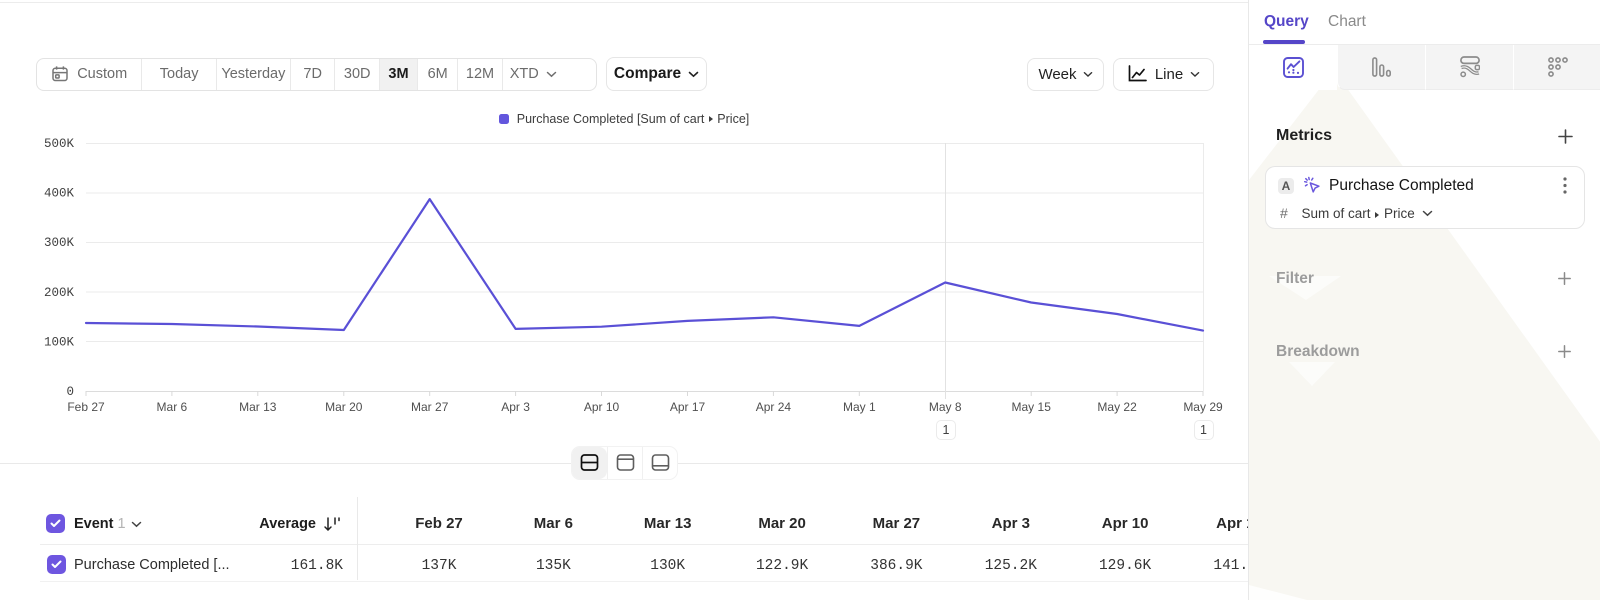 This screenshot has width=1600, height=600. What do you see at coordinates (1032, 407) in the screenshot?
I see `svg-text: May 15` at bounding box center [1032, 407].